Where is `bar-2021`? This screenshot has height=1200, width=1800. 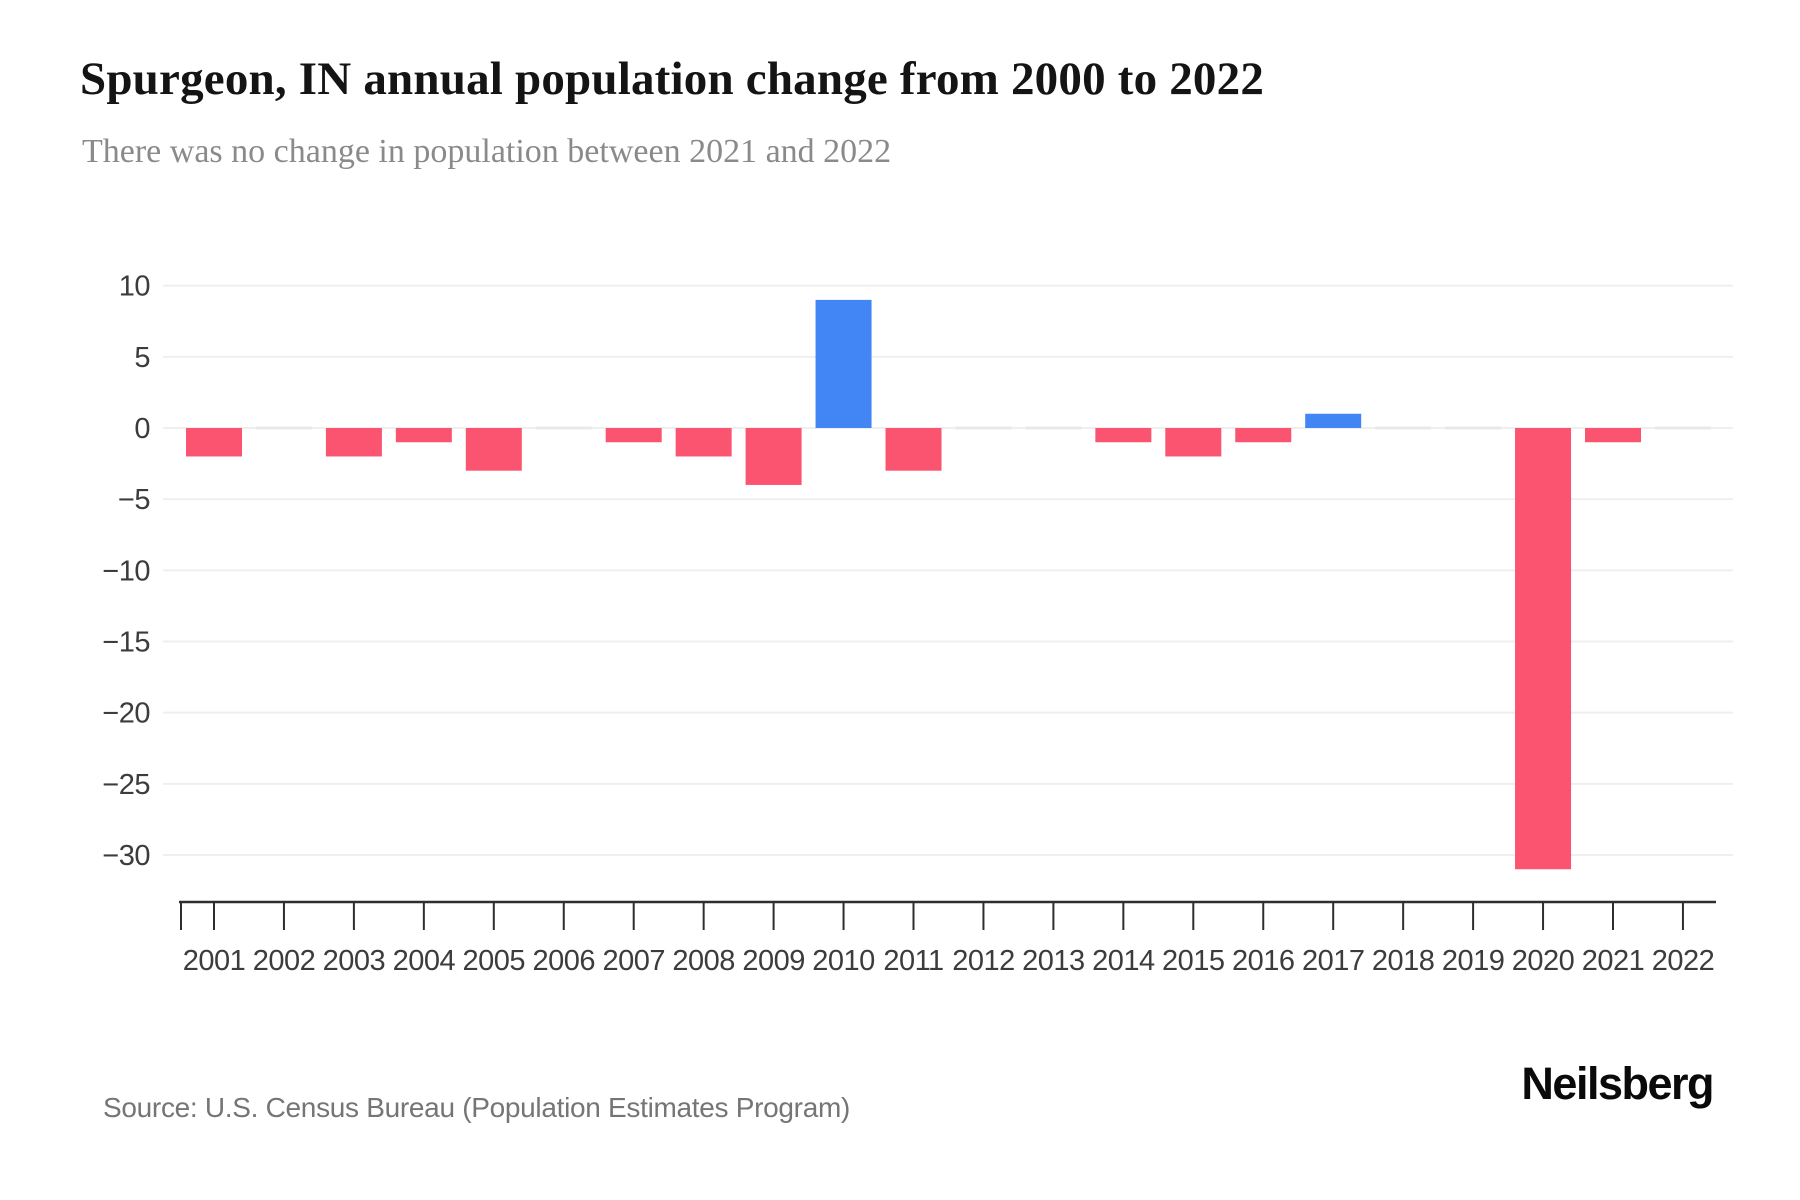
bar-2021 is located at coordinates (1613, 435).